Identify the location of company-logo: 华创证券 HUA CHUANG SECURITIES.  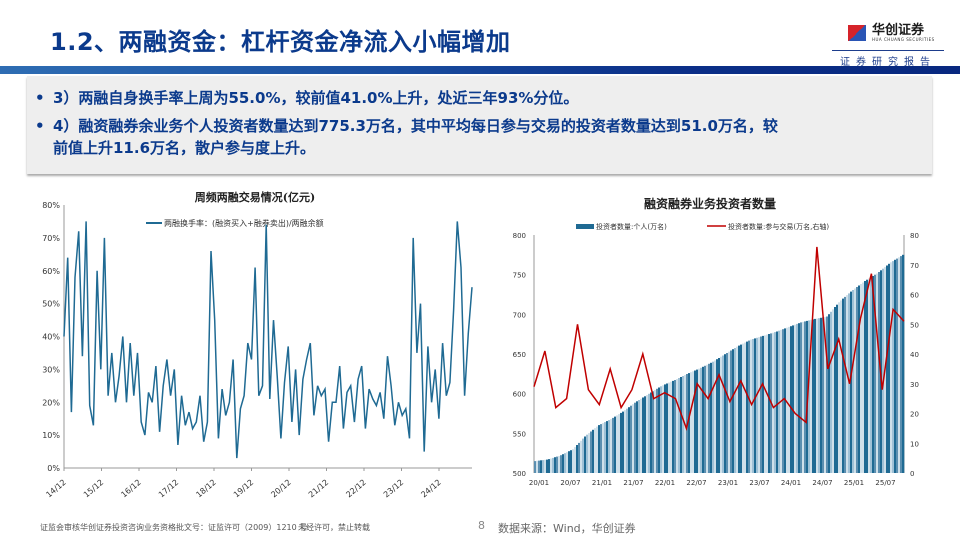
(891, 33).